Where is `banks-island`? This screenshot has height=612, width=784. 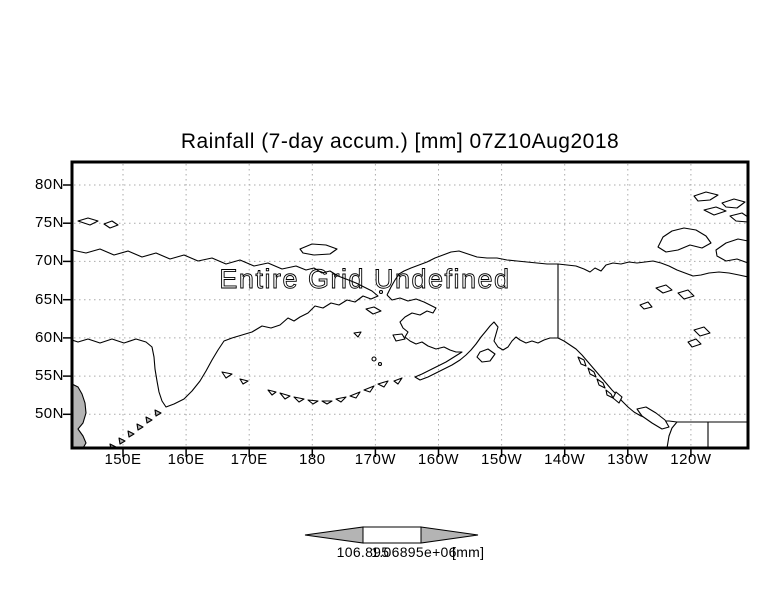
banks-island is located at coordinates (684, 240).